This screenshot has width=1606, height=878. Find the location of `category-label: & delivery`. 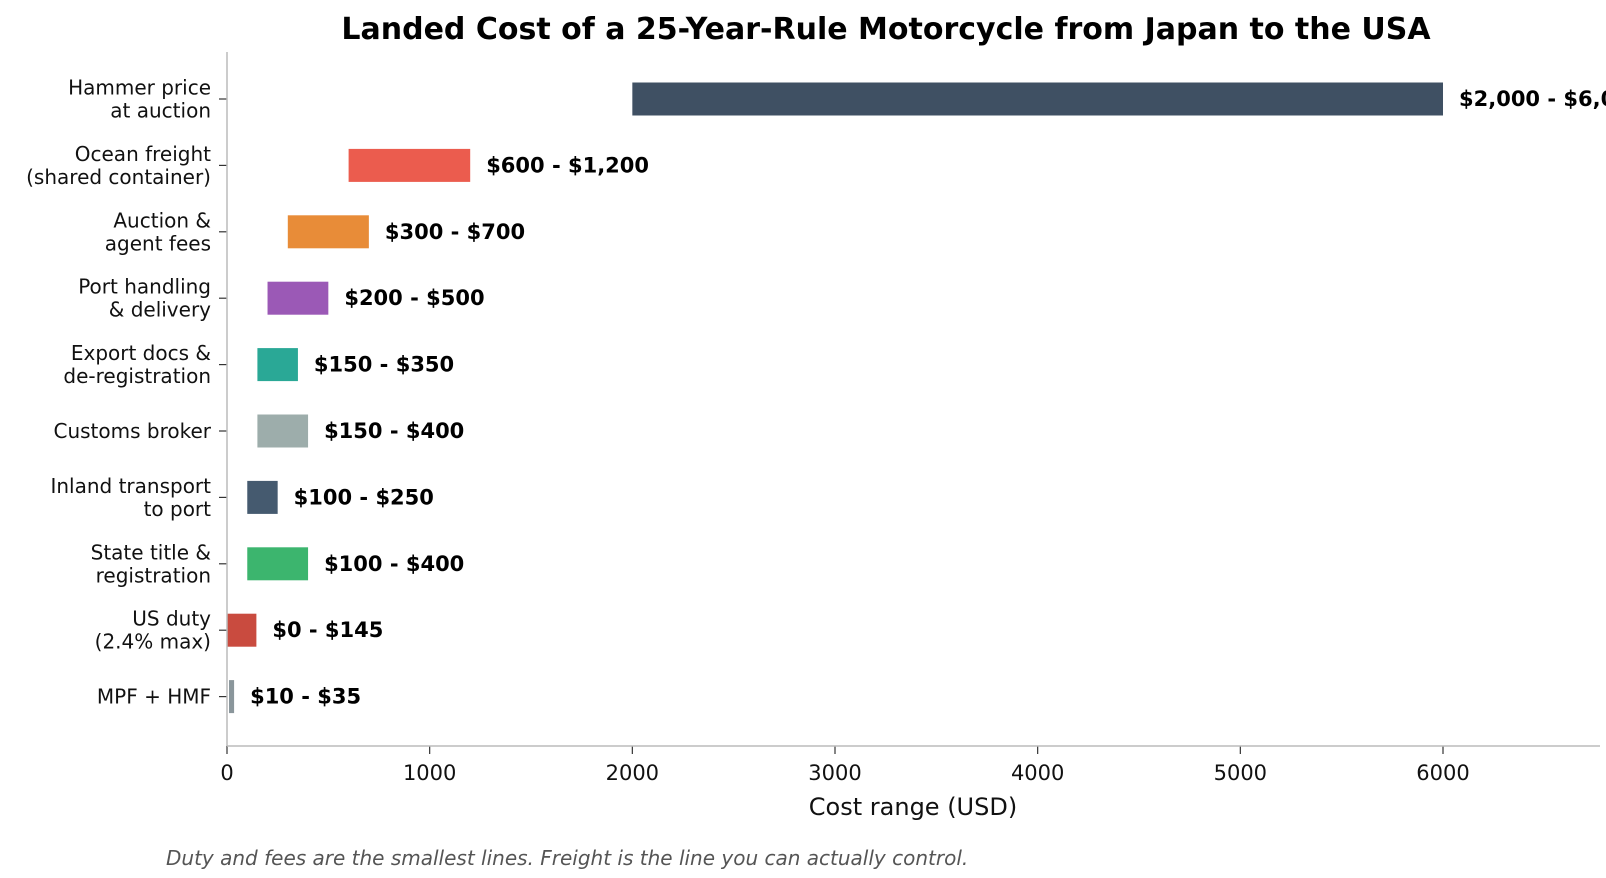

category-label: & delivery is located at coordinates (160, 310).